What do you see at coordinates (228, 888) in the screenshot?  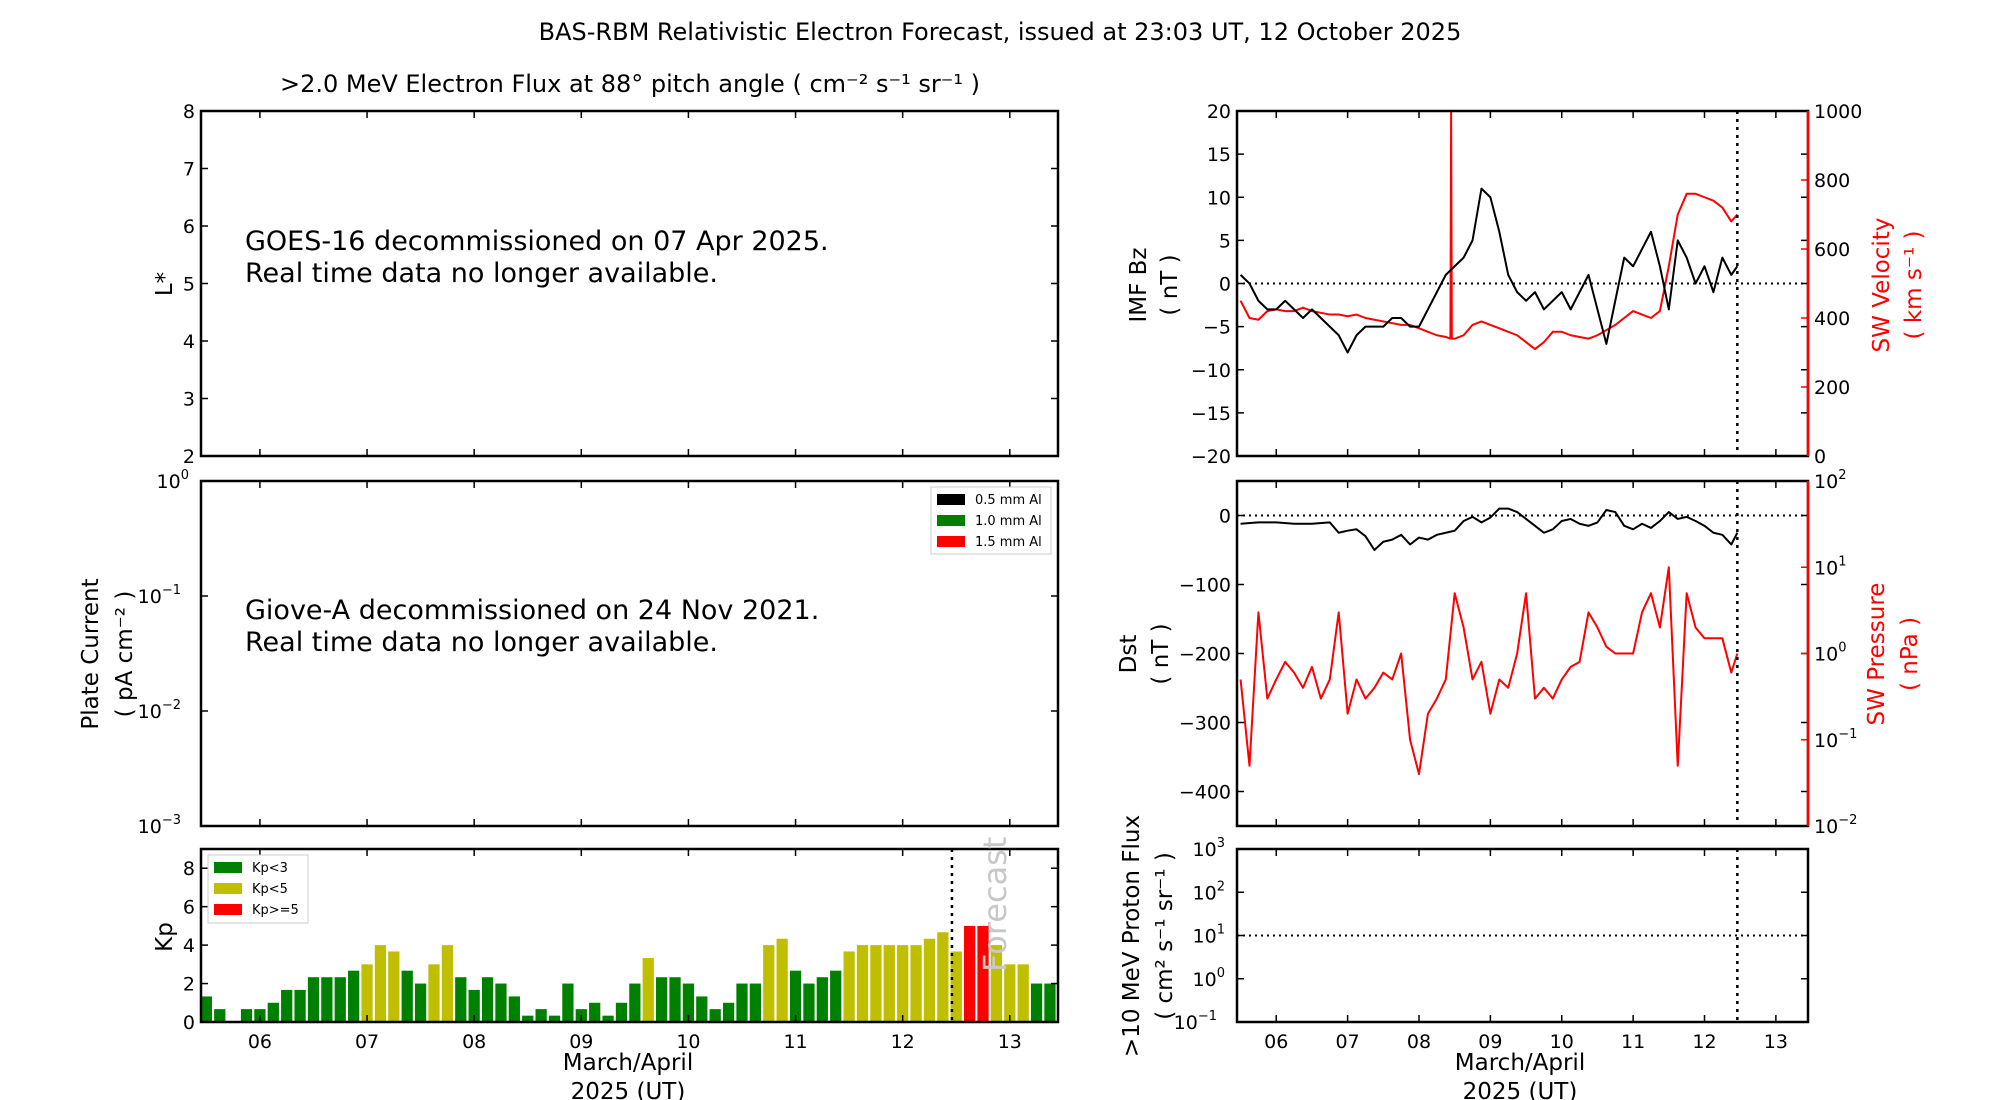 I see `legend-swatch-yellow` at bounding box center [228, 888].